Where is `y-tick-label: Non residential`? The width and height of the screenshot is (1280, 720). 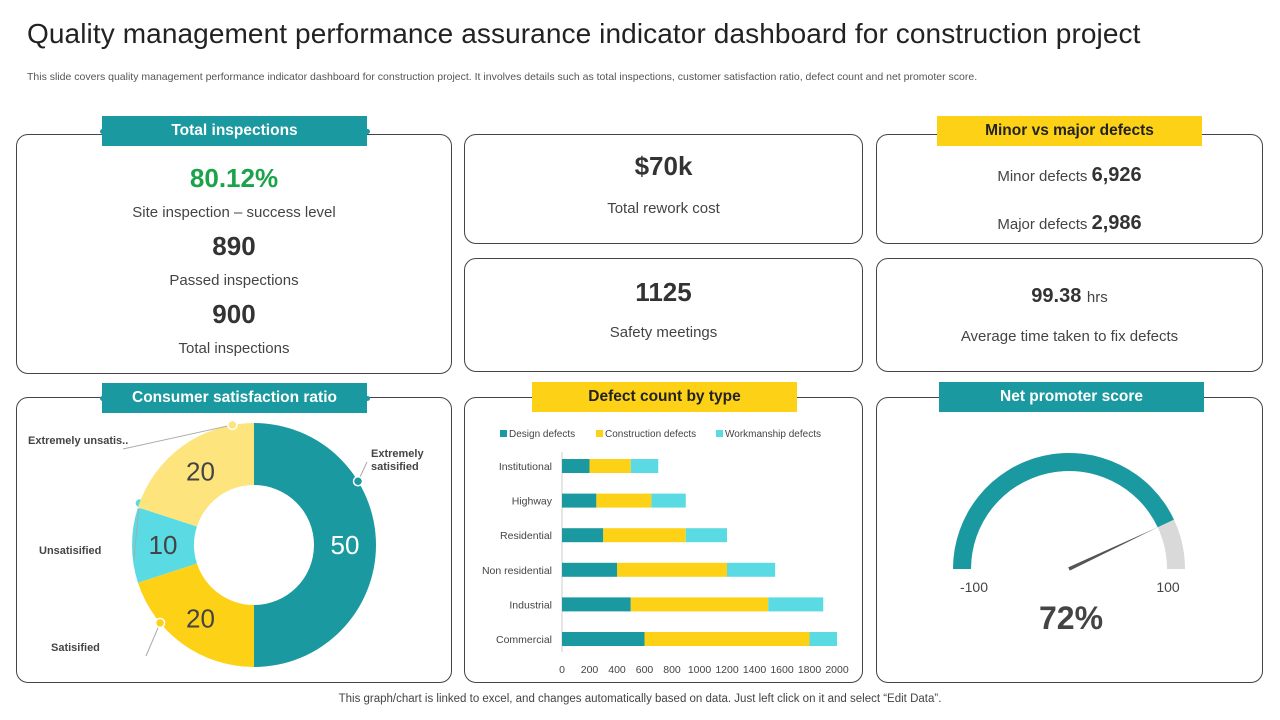
y-tick-label: Non residential is located at coordinates (517, 571).